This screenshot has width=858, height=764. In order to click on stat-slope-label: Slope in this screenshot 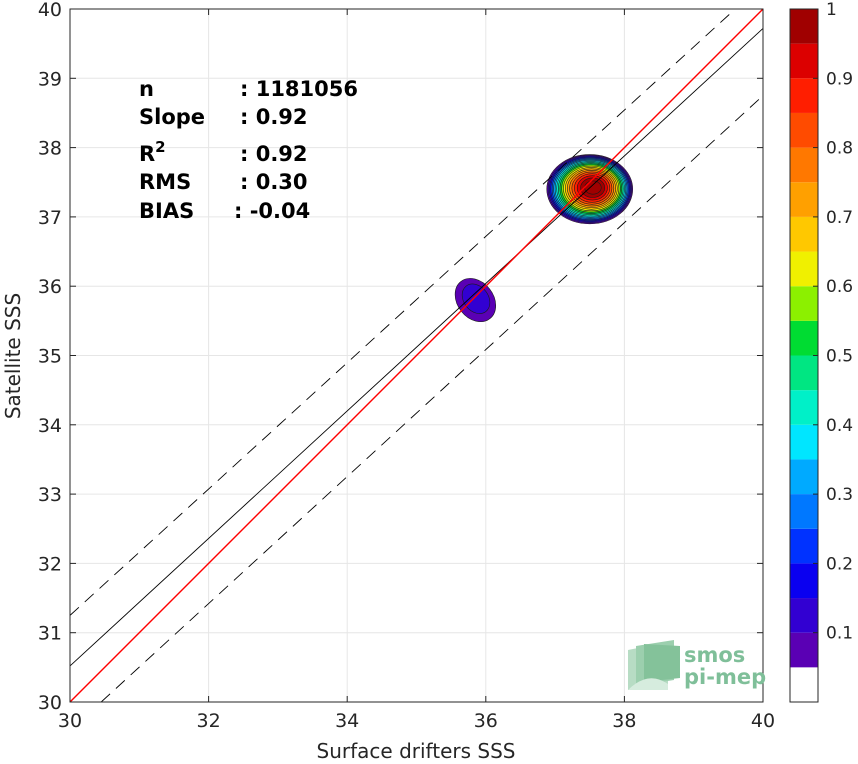, I will do `click(172, 117)`.